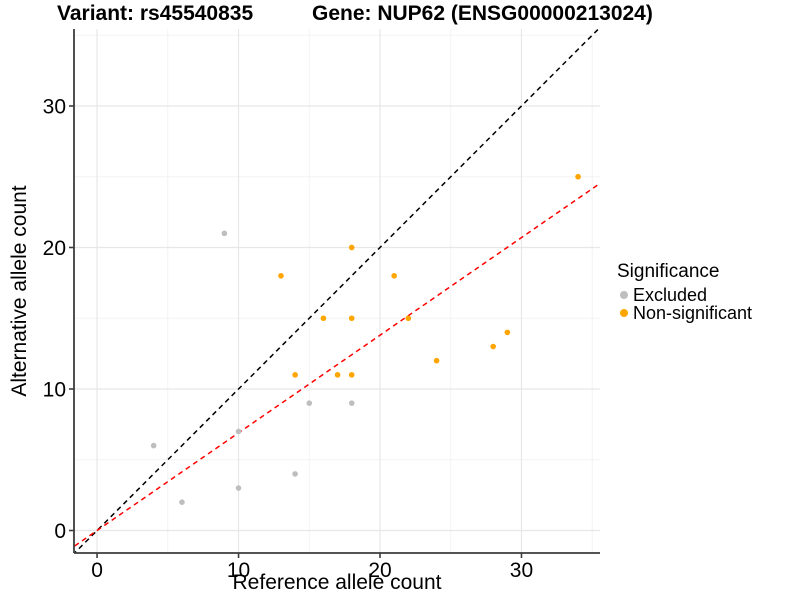 Image resolution: width=800 pixels, height=600 pixels. What do you see at coordinates (54, 319) in the screenshot?
I see `y-tick-labels: 0 10 20 30` at bounding box center [54, 319].